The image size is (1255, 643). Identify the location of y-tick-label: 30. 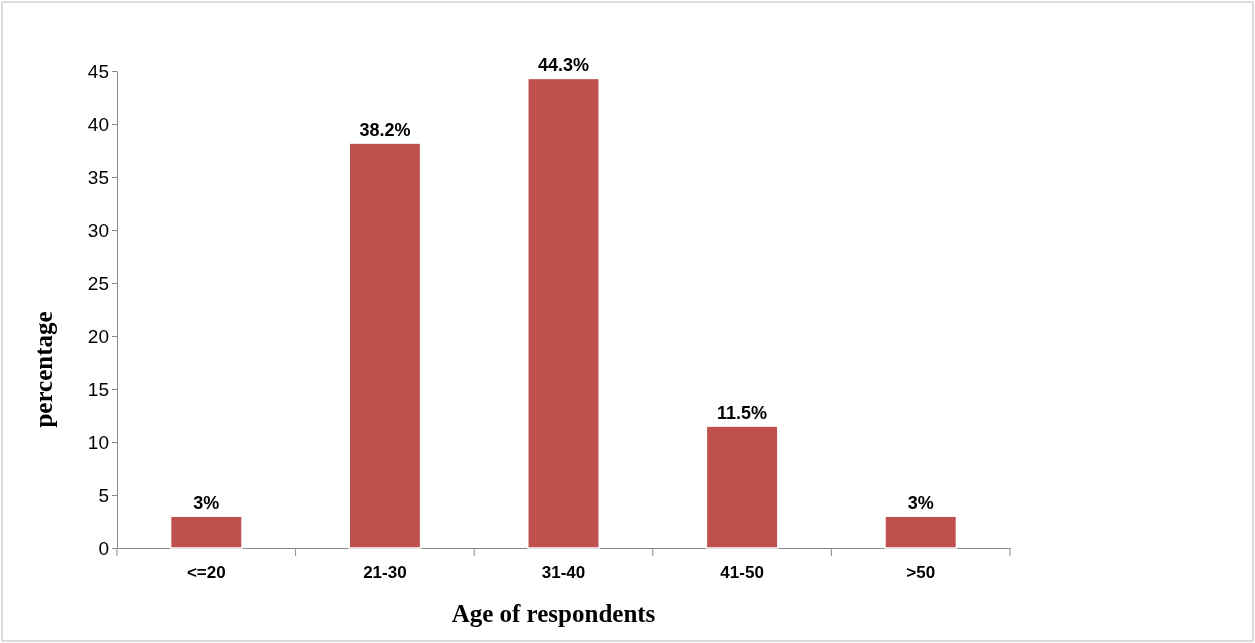
(98, 230).